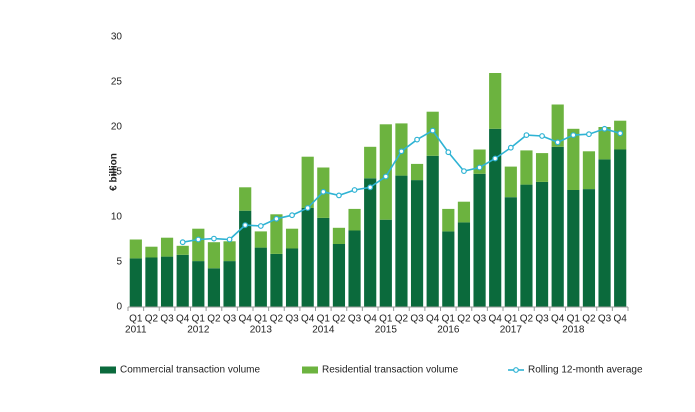 The width and height of the screenshot is (695, 412). I want to click on x-year-label: 2013, so click(261, 330).